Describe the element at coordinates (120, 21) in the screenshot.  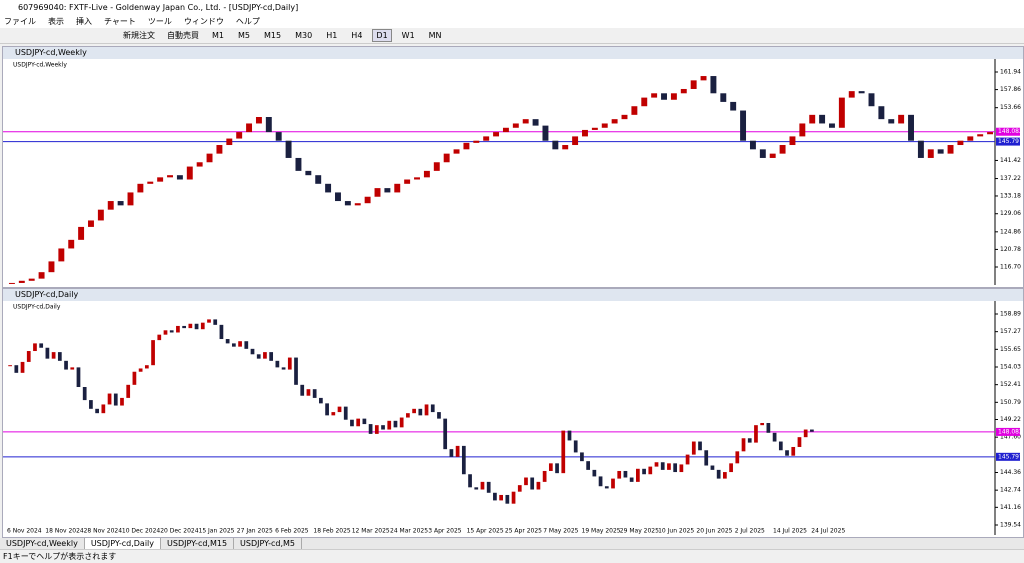
I see `menu-item: チャート` at that location.